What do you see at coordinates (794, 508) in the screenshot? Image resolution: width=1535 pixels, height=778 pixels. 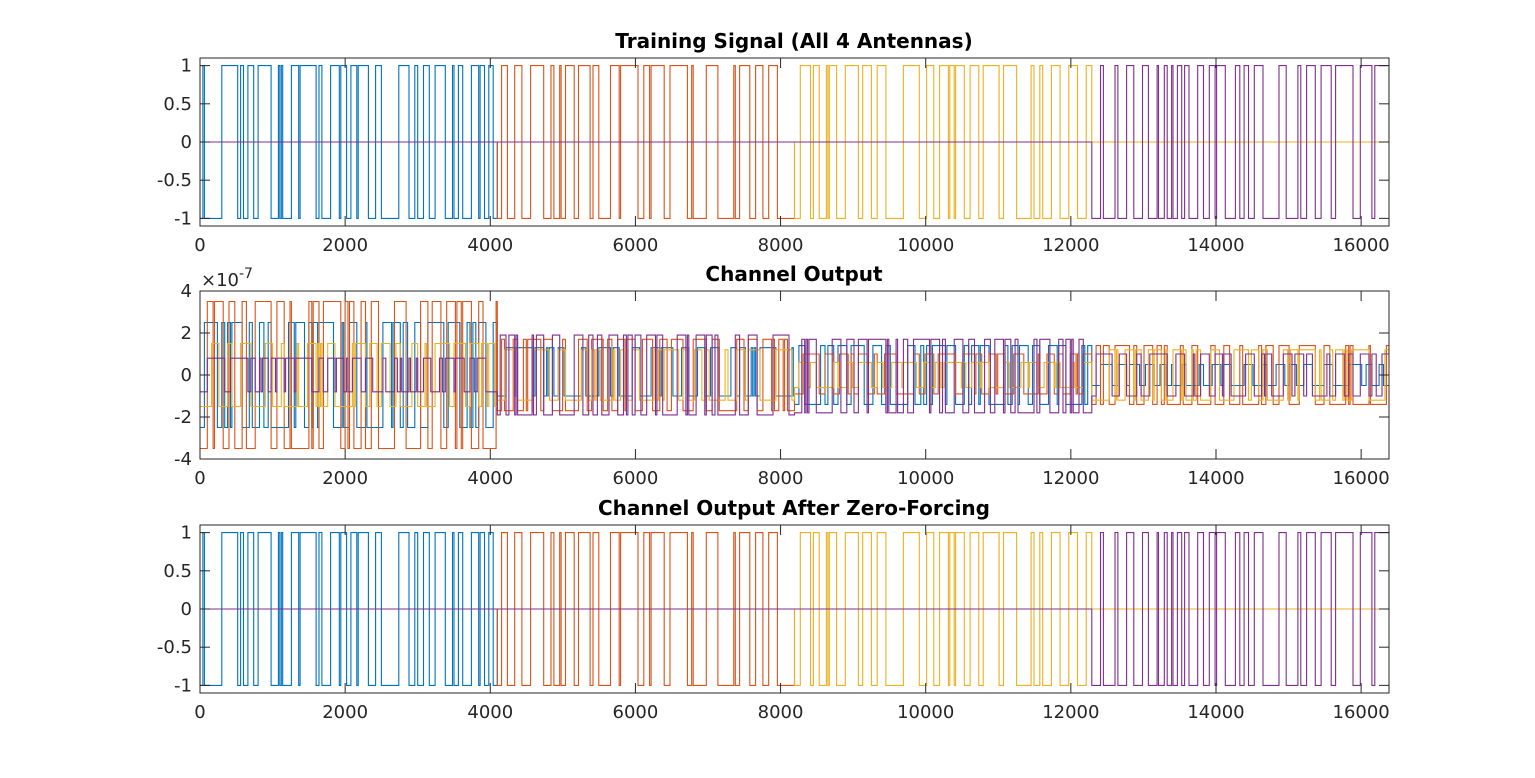 I see `subplot-title: Channel Output After Zero-Forcing` at bounding box center [794, 508].